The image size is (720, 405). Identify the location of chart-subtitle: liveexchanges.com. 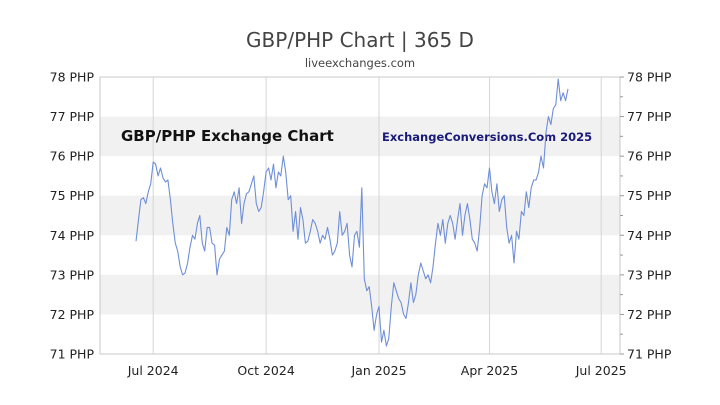
(360, 63).